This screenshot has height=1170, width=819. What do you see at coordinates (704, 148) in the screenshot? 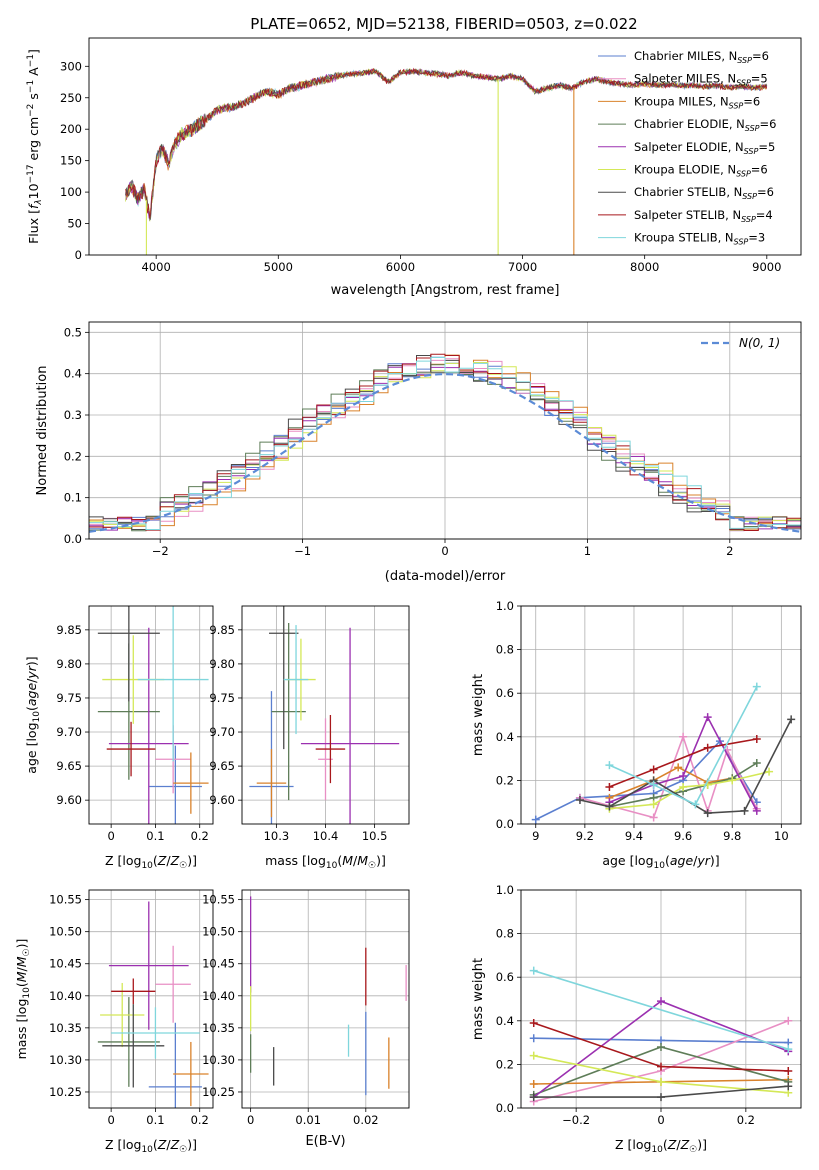
I see `legend-label: Salpeter ELODIE, NSSP=5` at bounding box center [704, 148].